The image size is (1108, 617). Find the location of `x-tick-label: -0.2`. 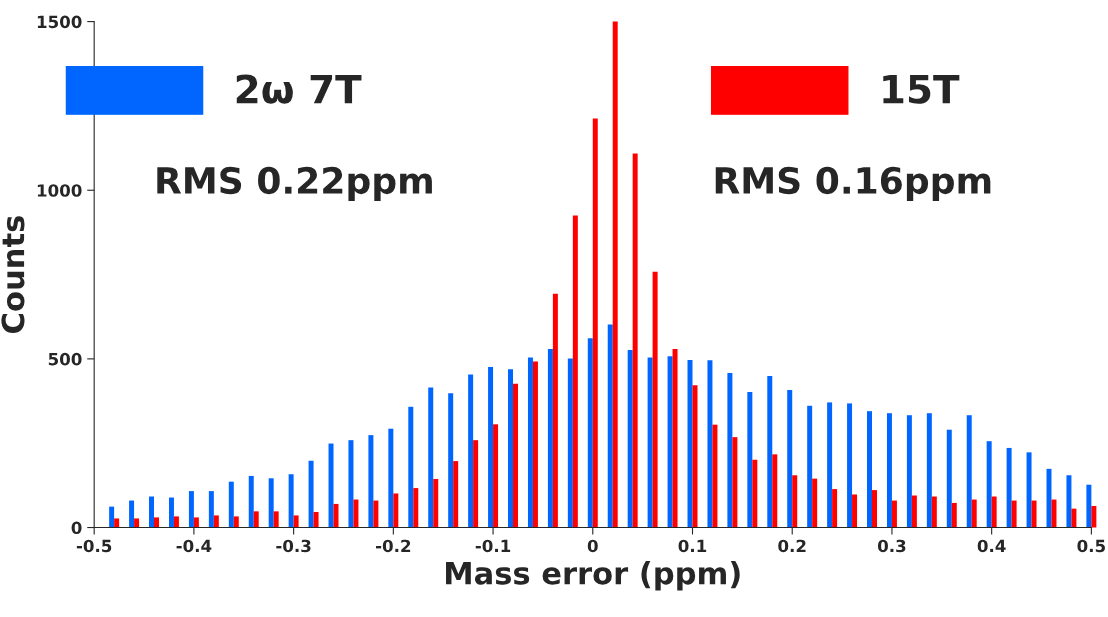

x-tick-label: -0.2 is located at coordinates (393, 546).